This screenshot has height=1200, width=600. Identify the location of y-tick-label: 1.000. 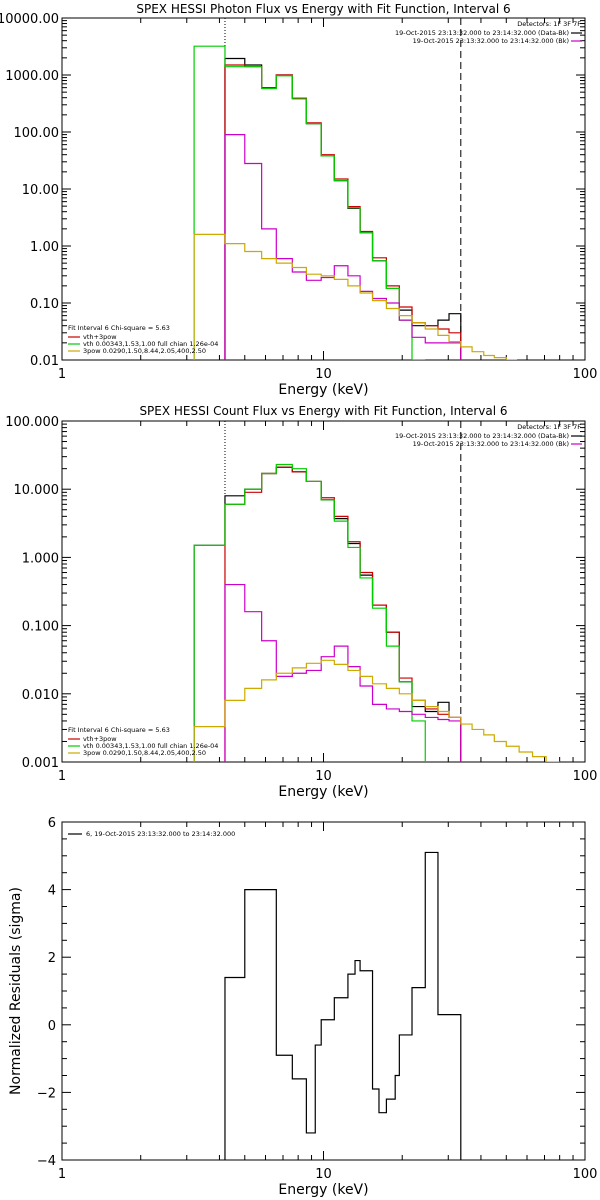
(40, 558).